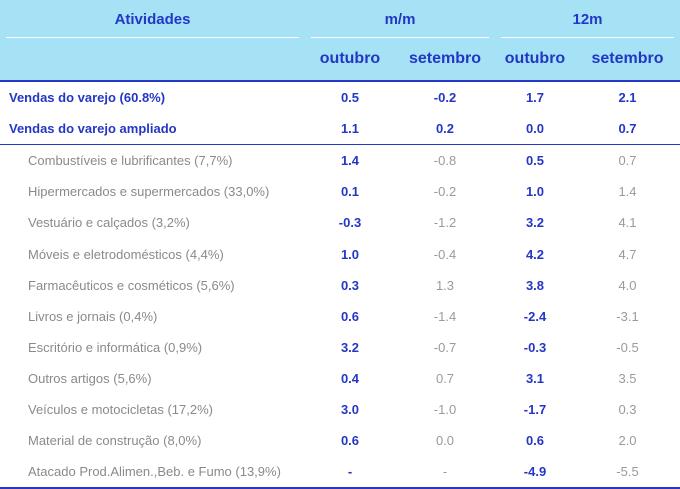  Describe the element at coordinates (445, 129) in the screenshot. I see `cell-mm-setembro: 0.2` at that location.